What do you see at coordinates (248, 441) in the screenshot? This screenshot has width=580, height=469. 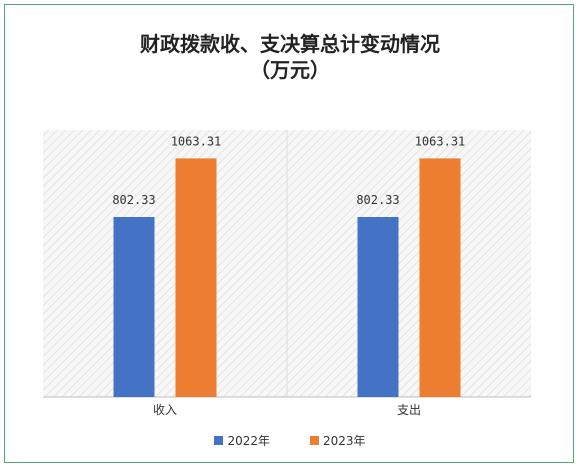 I see `legend-label-2022: 2022年` at bounding box center [248, 441].